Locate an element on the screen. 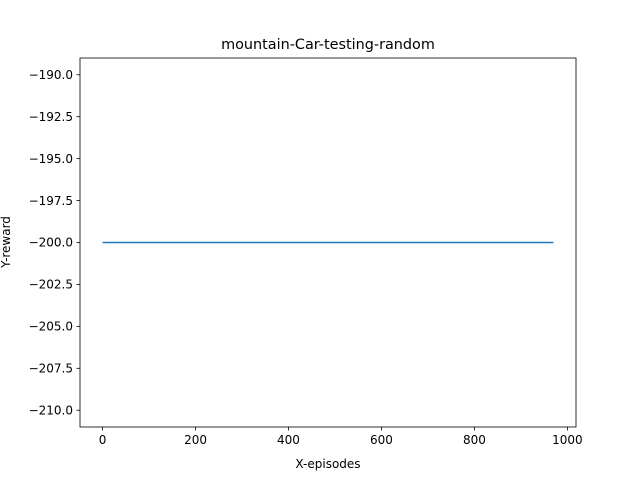 Image resolution: width=640 pixels, height=480 pixels. x-tick-label: 200 is located at coordinates (195, 440).